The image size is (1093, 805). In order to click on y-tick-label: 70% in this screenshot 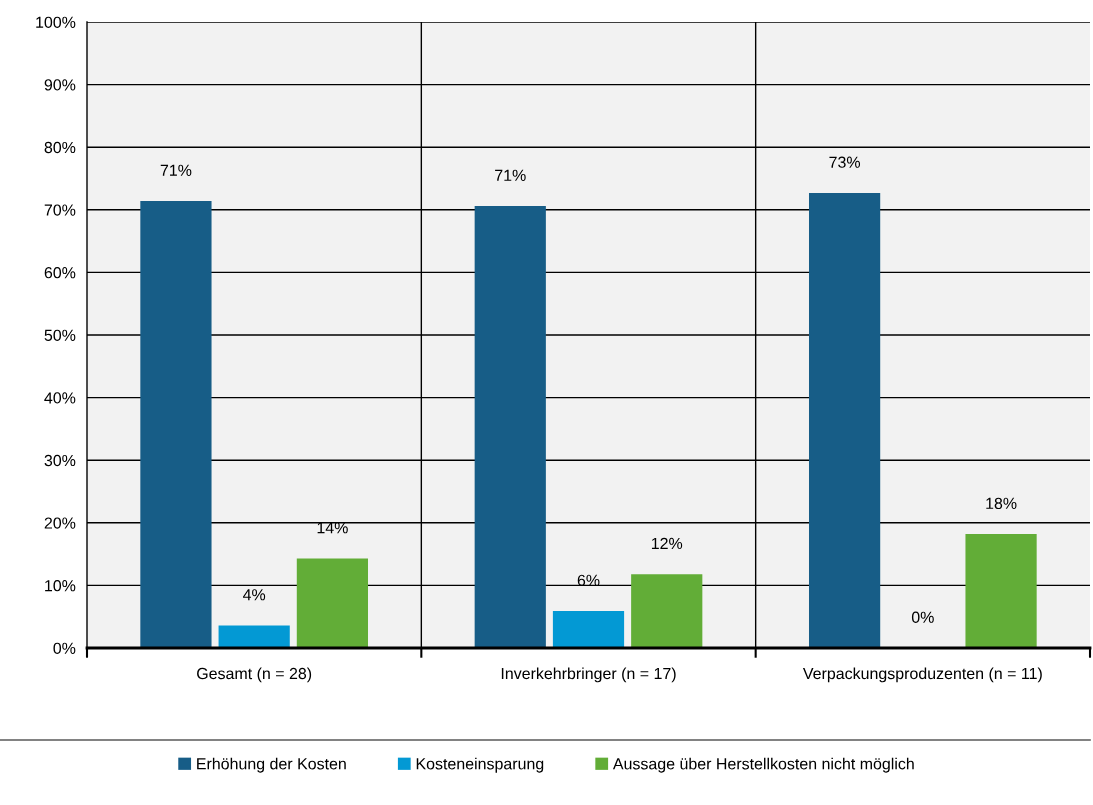, I will do `click(60, 210)`.